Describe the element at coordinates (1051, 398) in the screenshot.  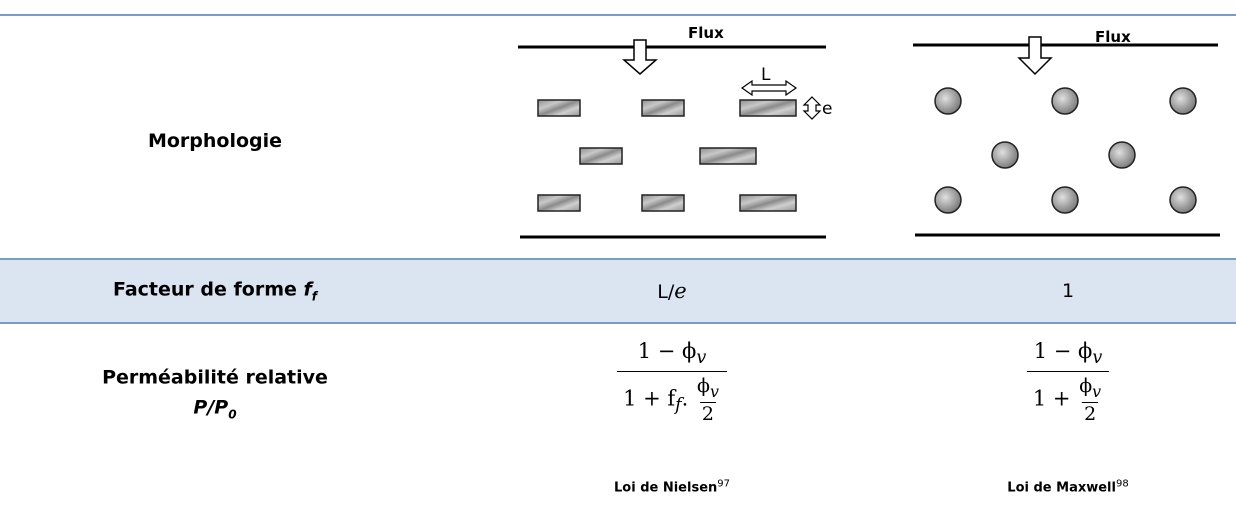
I see `denominator: 1 +` at that location.